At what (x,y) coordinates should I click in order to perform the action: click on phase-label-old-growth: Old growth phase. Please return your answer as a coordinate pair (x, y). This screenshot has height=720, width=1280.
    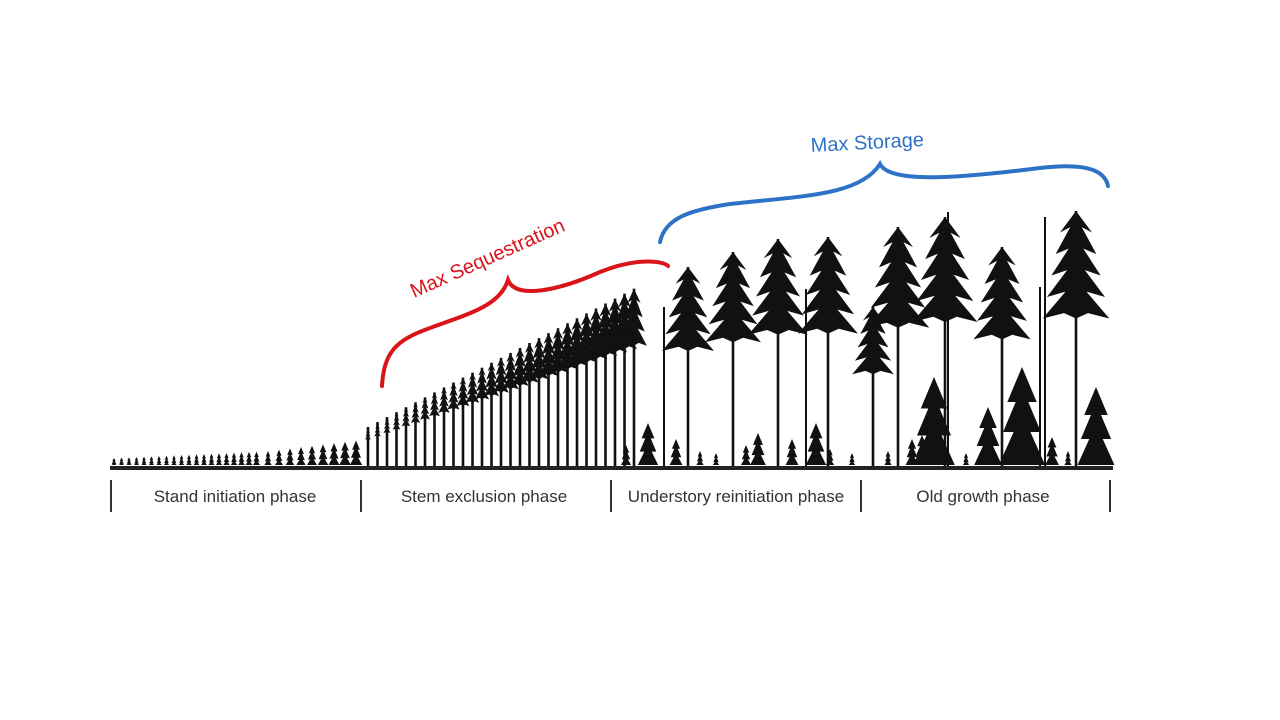
    Looking at the image, I should click on (982, 496).